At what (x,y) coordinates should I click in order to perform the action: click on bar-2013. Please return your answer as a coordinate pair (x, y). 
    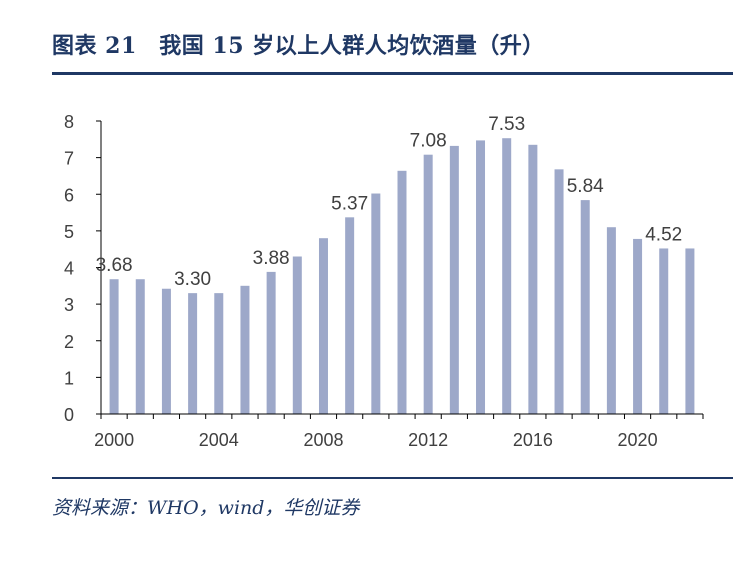
    Looking at the image, I should click on (454, 279).